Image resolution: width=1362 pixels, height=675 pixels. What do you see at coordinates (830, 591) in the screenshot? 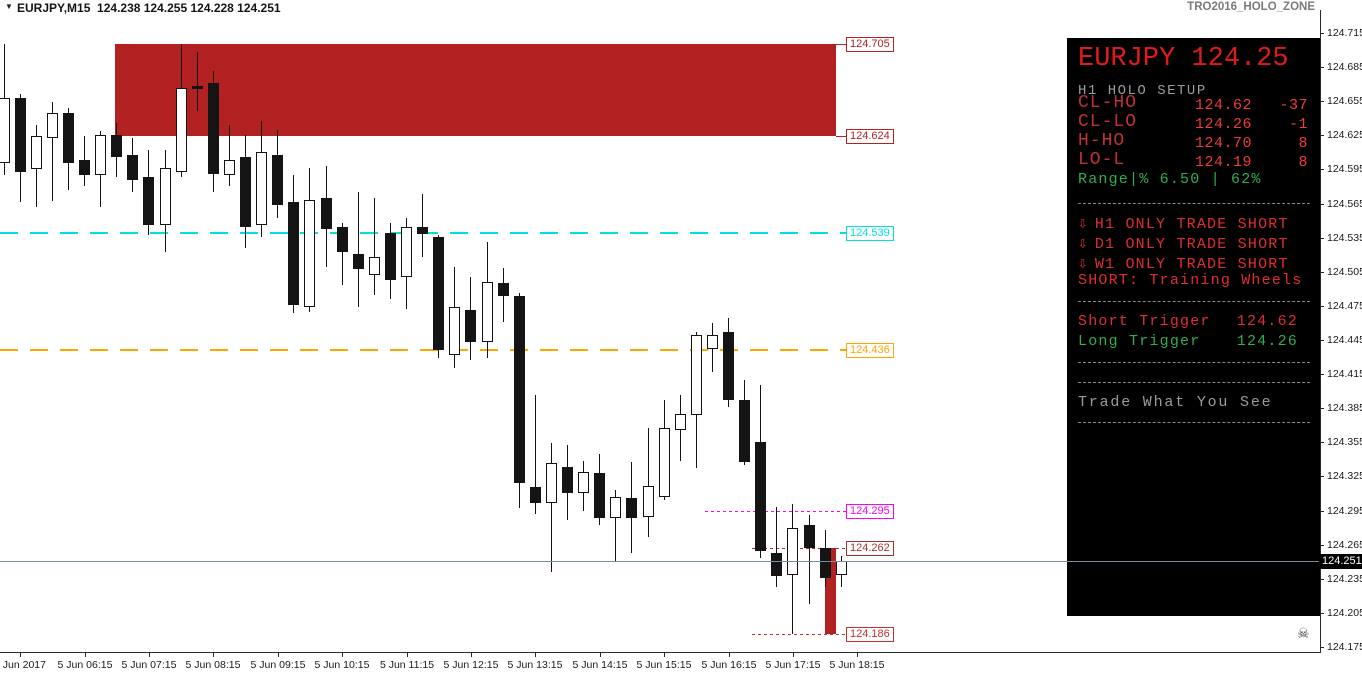
I see `short-zone-highlight-rect` at bounding box center [830, 591].